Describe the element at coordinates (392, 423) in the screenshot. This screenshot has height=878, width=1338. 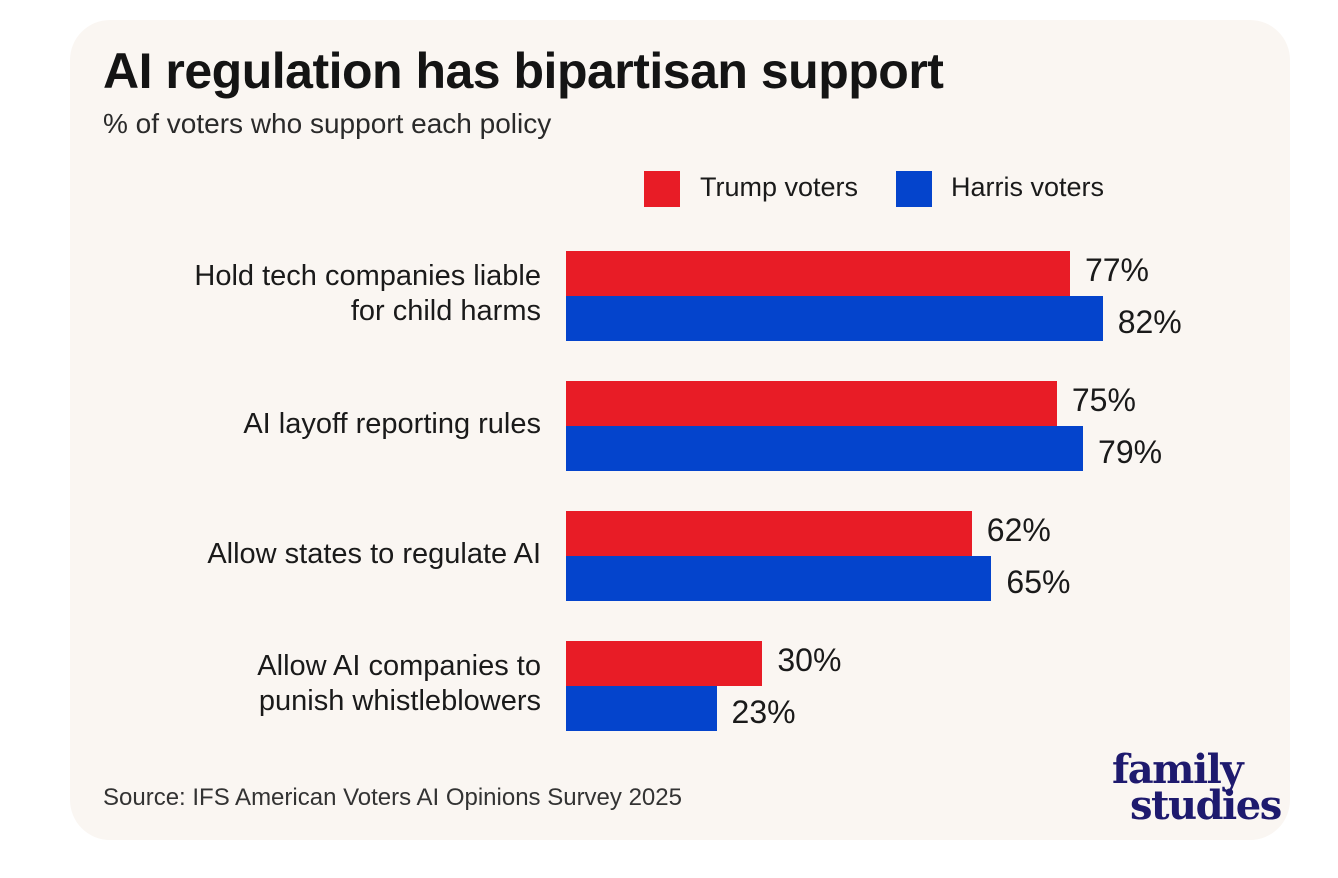
I see `category-label: AI layoff reporting rules` at that location.